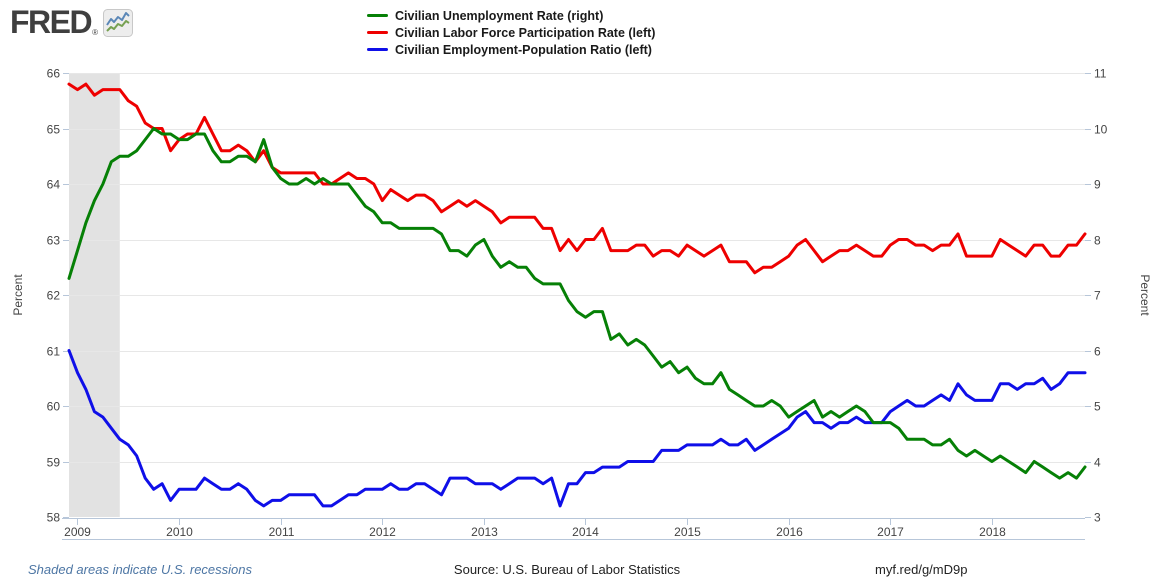 The image size is (1168, 585). Describe the element at coordinates (382, 532) in the screenshot. I see `x-axis-tick-label: 2012` at that location.